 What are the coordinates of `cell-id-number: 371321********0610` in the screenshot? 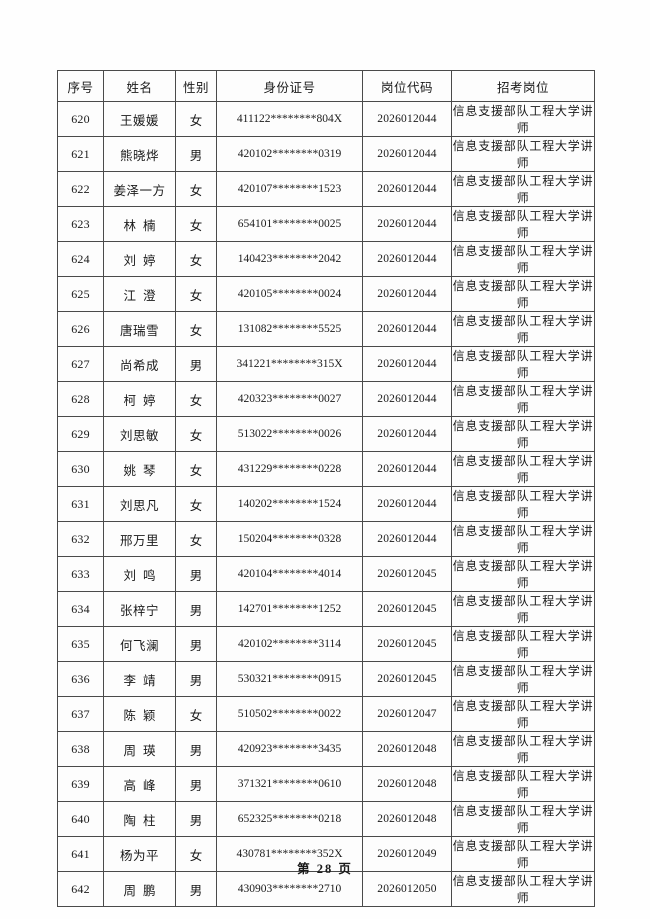 It's located at (289, 784).